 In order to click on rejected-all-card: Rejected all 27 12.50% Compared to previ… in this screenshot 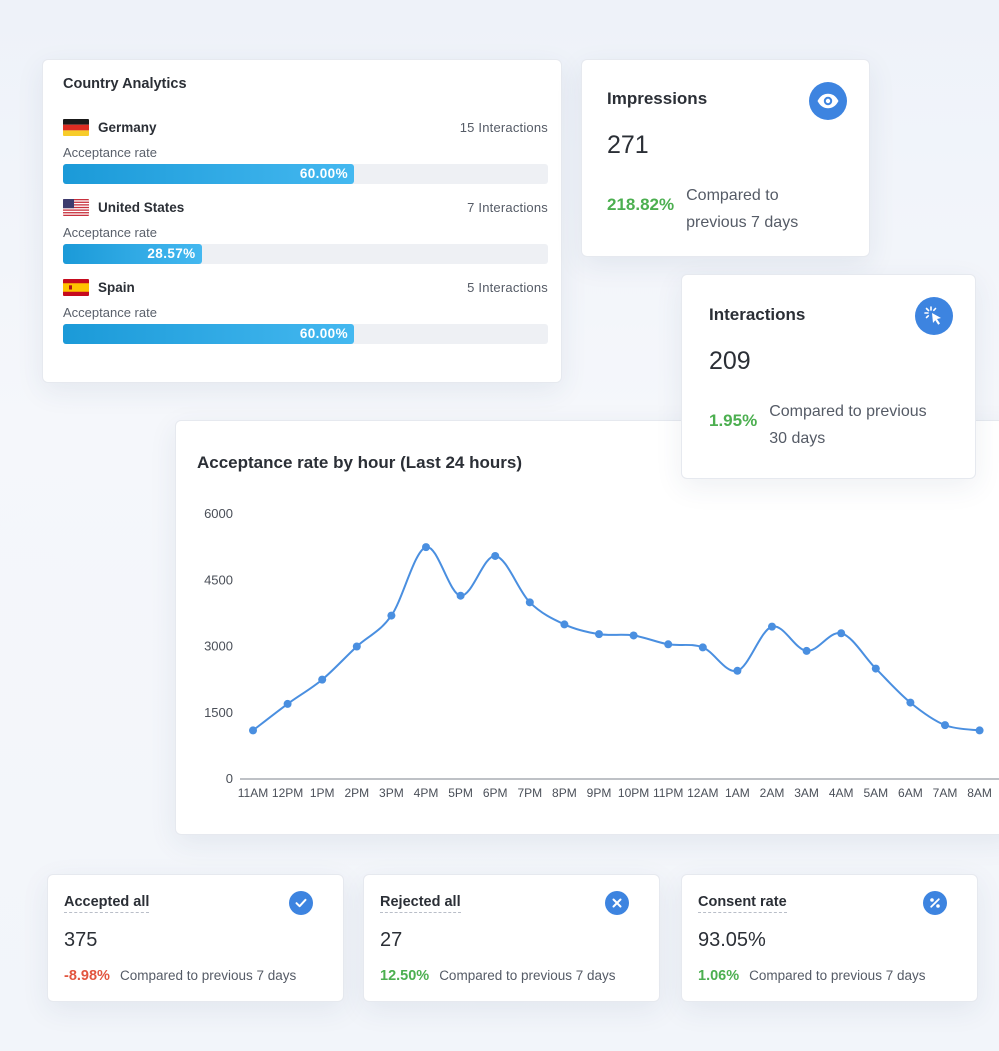, I will do `click(511, 938)`.